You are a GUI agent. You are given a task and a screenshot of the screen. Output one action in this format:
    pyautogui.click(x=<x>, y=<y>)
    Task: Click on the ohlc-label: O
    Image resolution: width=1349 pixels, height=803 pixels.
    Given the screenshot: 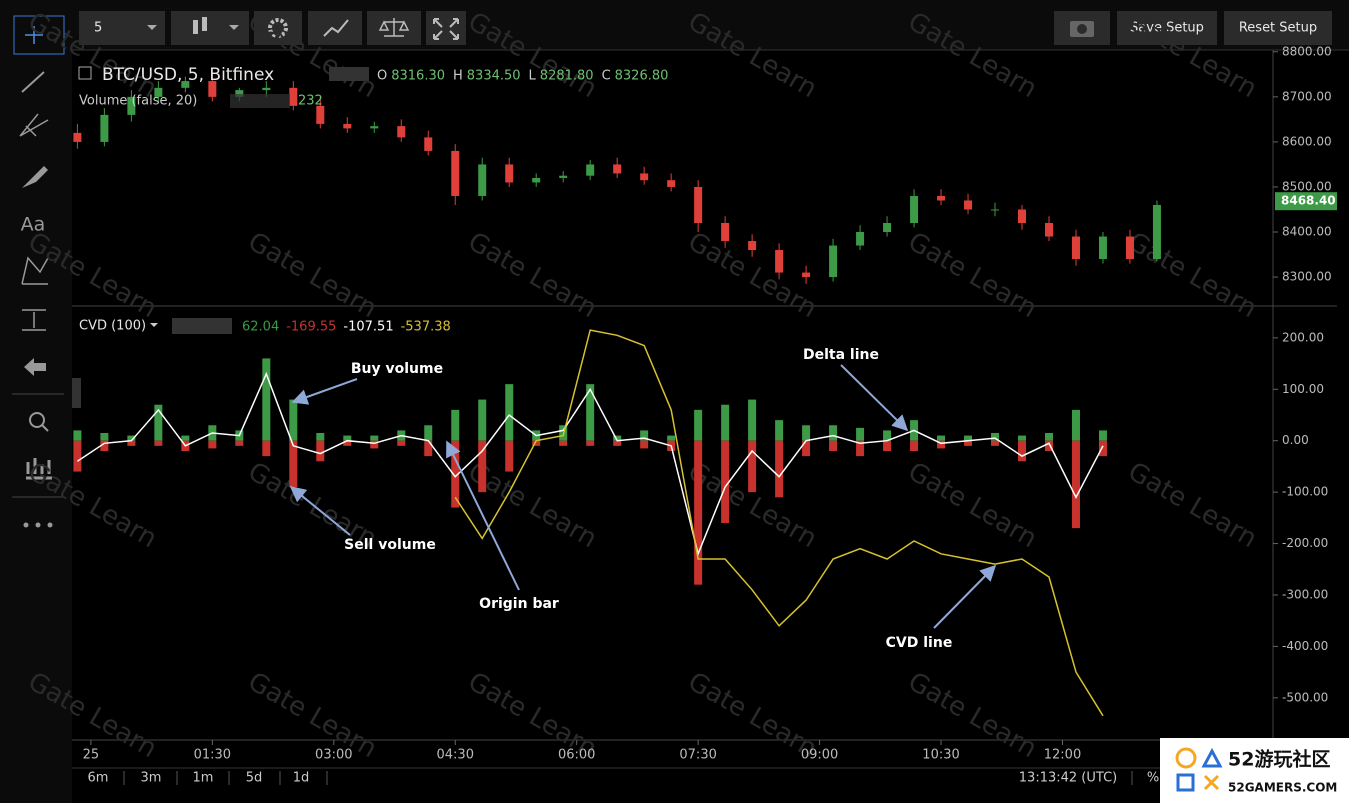 What is the action you would take?
    pyautogui.click(x=382, y=76)
    